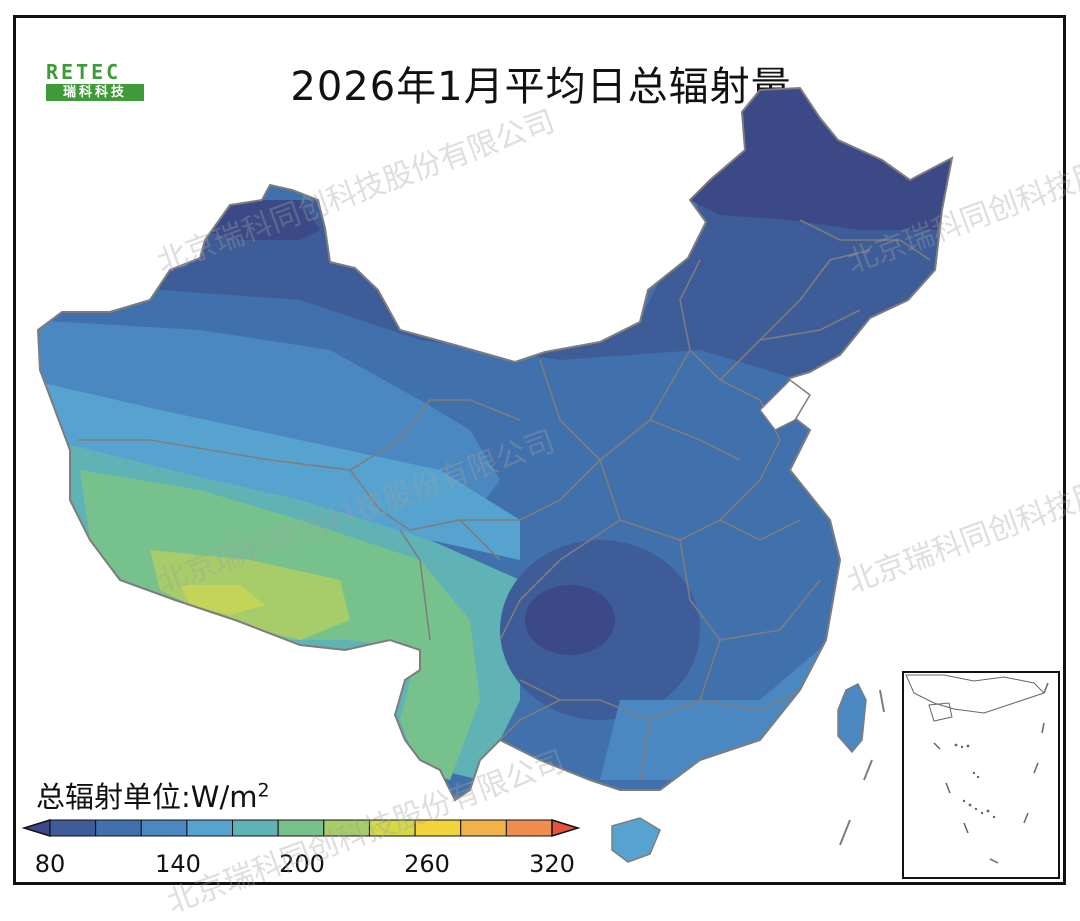 Image resolution: width=1080 pixels, height=921 pixels. Describe the element at coordinates (147, 797) in the screenshot. I see `colorbar-unit-text: 总辐射单位:W/m` at that location.